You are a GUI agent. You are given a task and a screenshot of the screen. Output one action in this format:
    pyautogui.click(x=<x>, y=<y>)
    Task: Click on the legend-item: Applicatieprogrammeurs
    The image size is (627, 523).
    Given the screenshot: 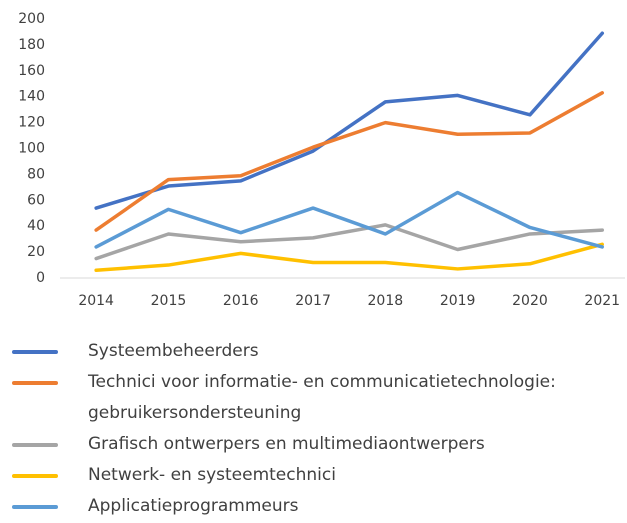 What is the action you would take?
    pyautogui.click(x=309, y=506)
    